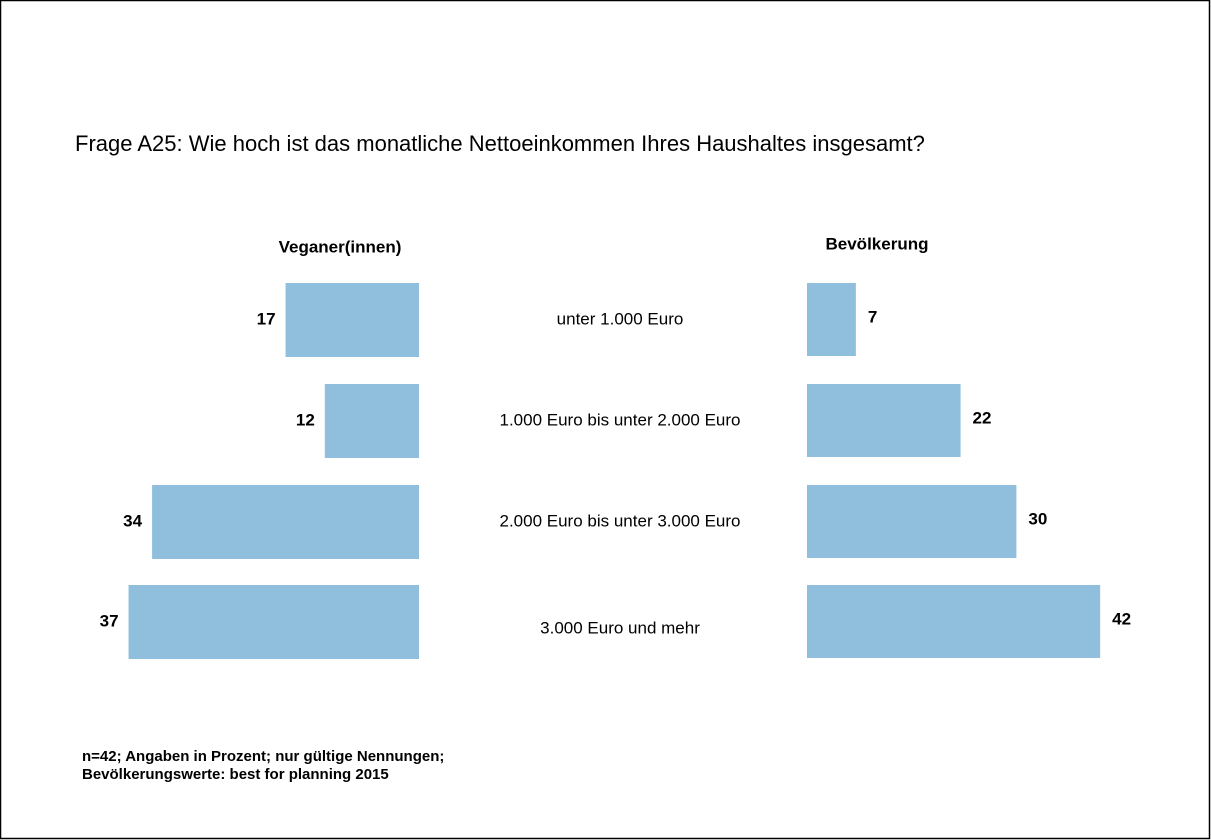 This screenshot has width=1211, height=840. I want to click on value-label: 37, so click(109, 620).